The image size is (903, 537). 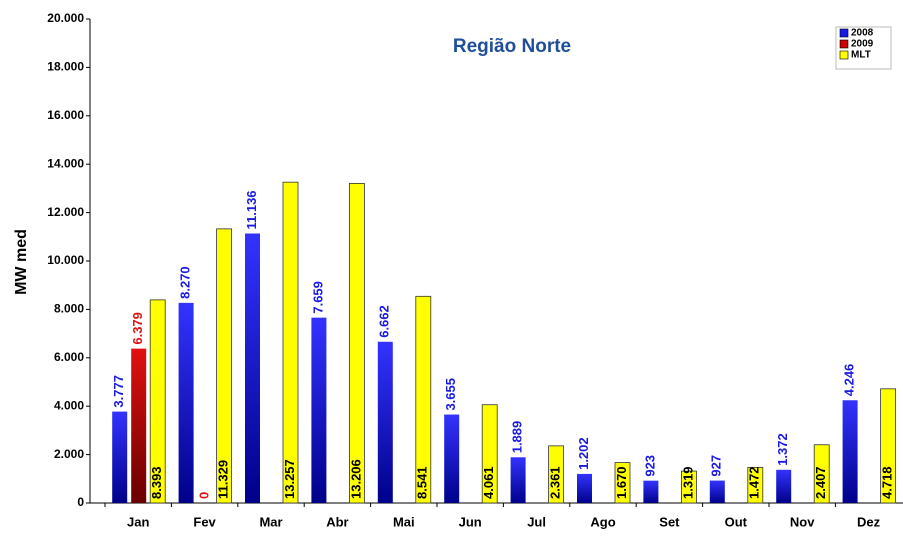 What do you see at coordinates (887, 482) in the screenshot?
I see `value-label: 4.718` at bounding box center [887, 482].